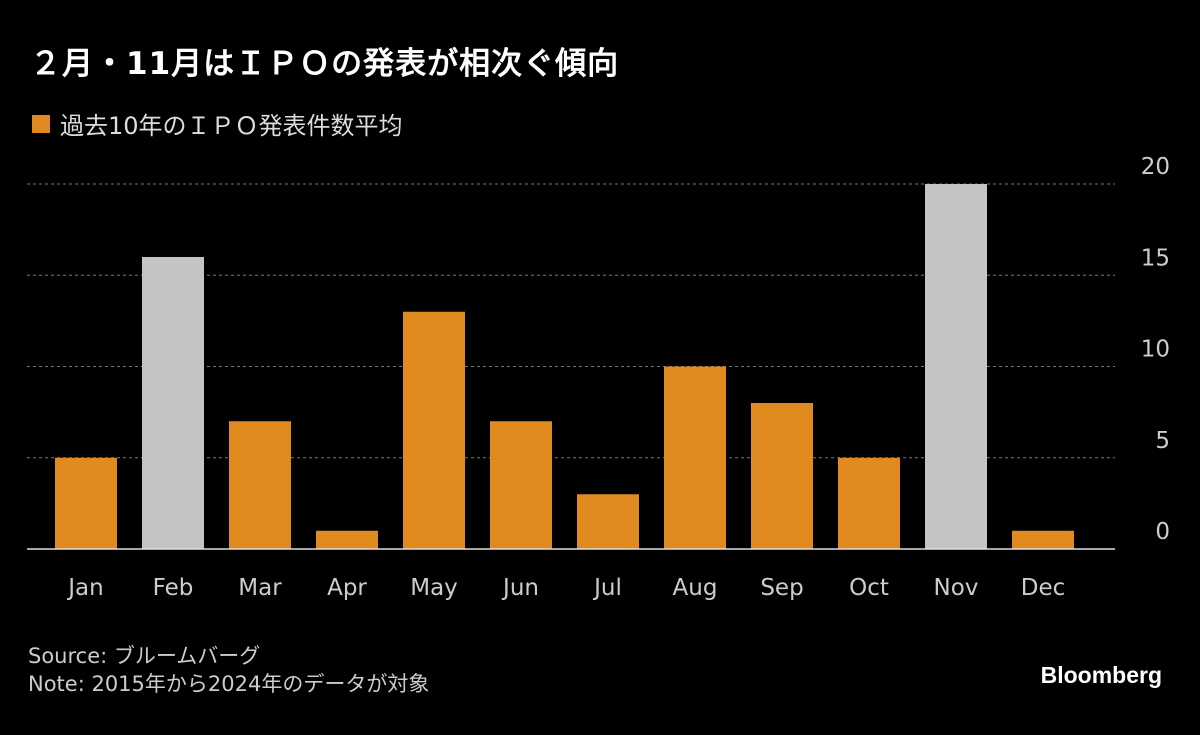 The height and width of the screenshot is (735, 1200). What do you see at coordinates (1101, 675) in the screenshot?
I see `bloomberg-logo: Bloomberg` at bounding box center [1101, 675].